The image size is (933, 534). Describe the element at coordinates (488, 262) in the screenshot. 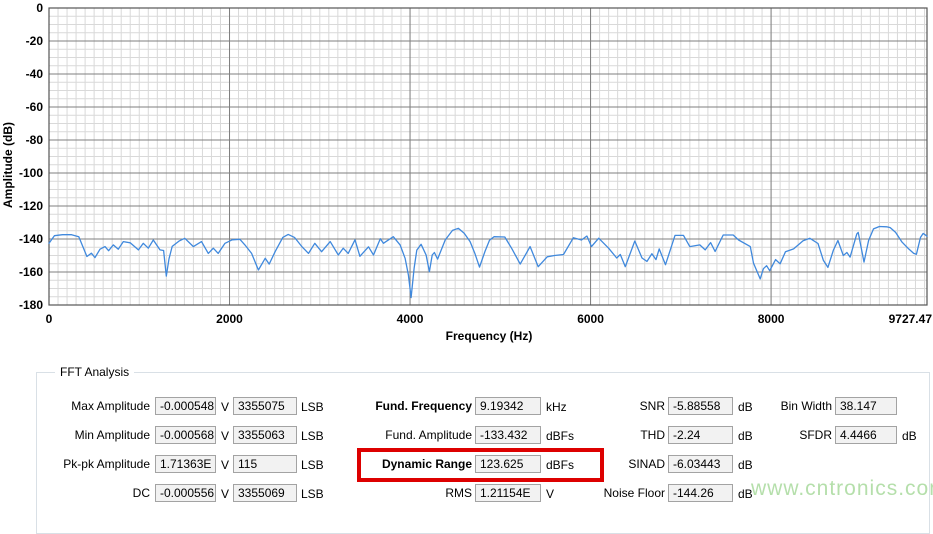

I see `spectrum-trace` at that location.